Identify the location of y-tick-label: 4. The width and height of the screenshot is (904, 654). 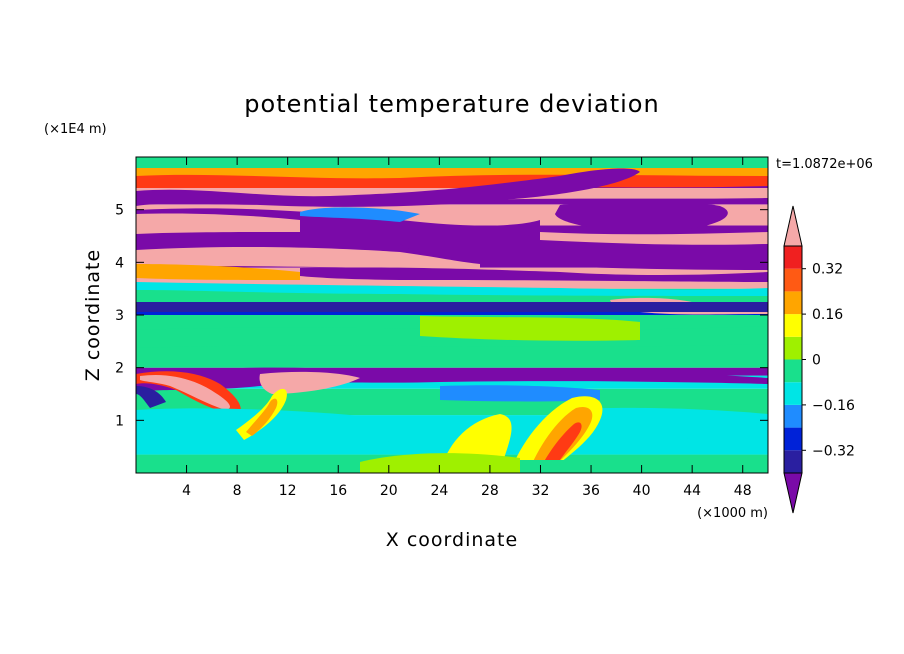
(119, 263).